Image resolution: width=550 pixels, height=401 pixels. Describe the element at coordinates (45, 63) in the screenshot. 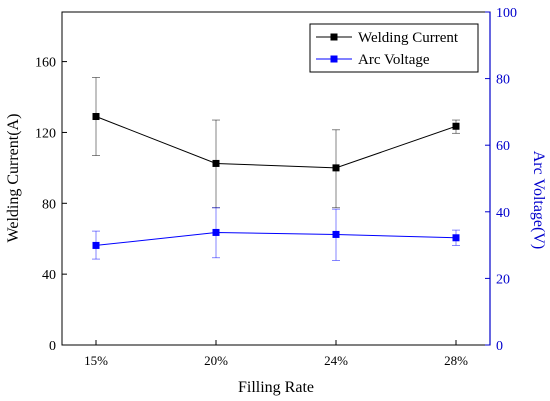

I see `left-tick-label: 160` at that location.